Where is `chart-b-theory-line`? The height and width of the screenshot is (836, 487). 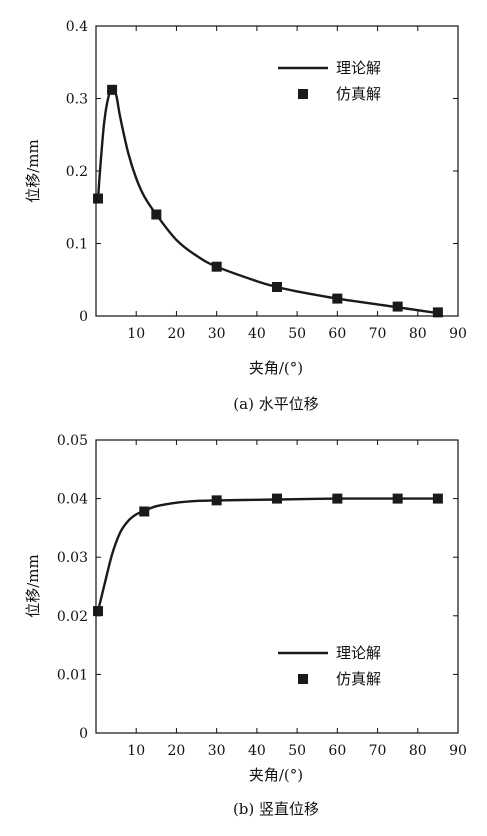
chart-b-theory-line is located at coordinates (267, 554).